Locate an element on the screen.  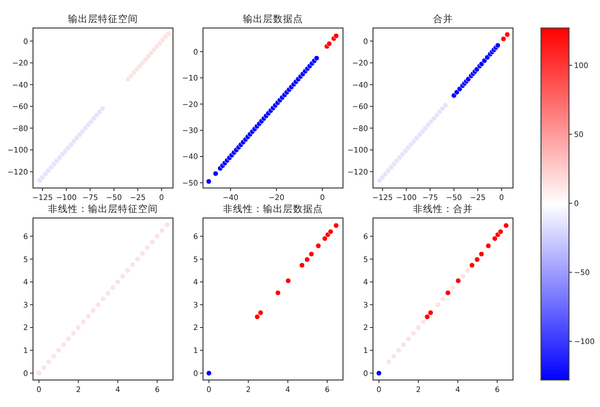
chart-title: 非线性：输出层数据点 is located at coordinates (273, 209).